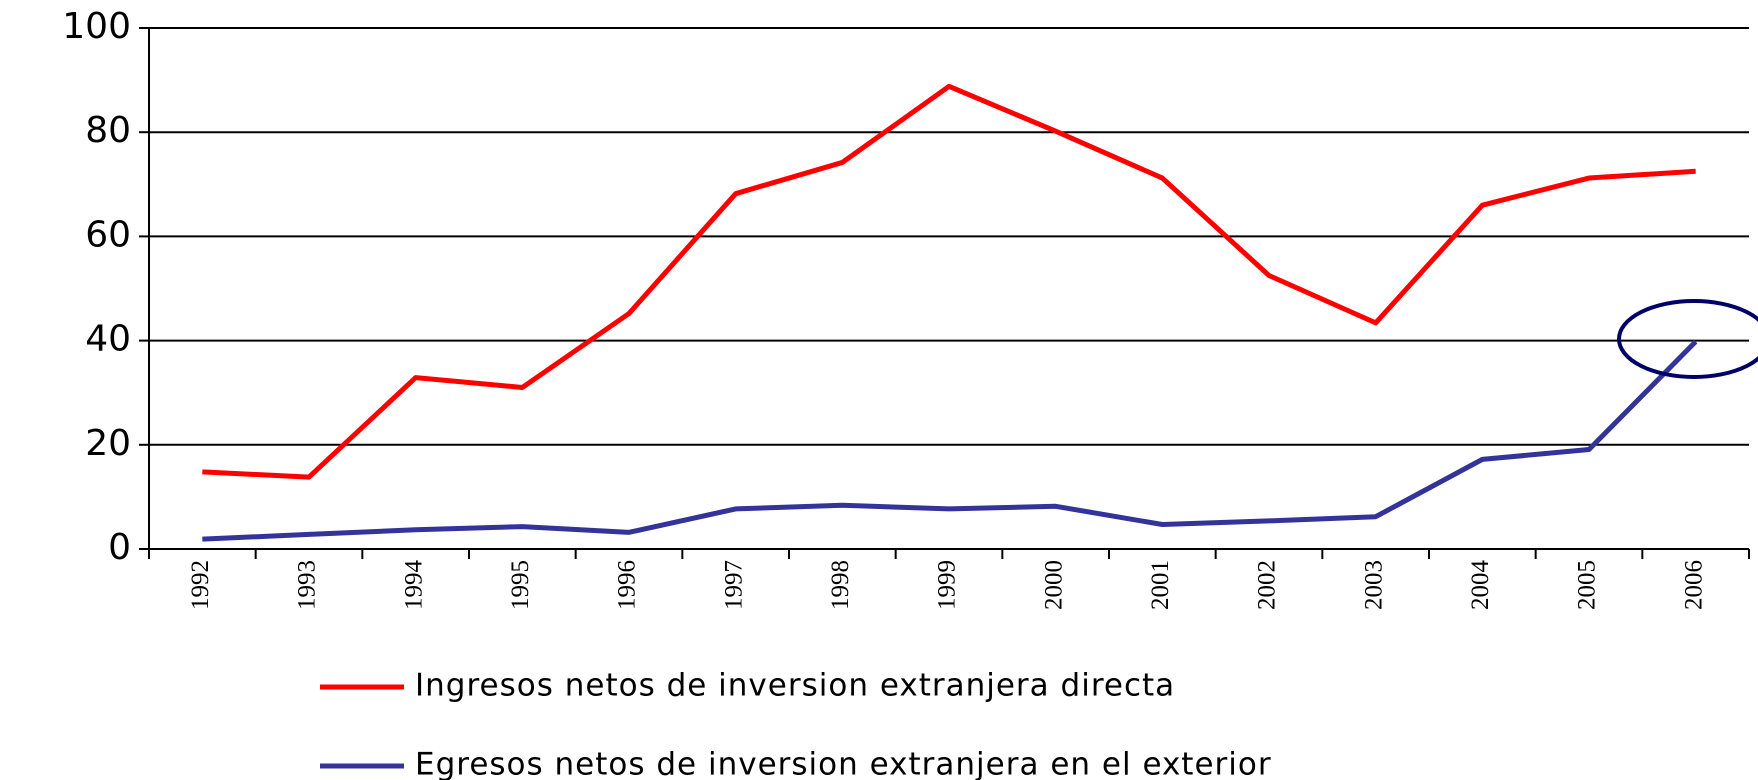 This screenshot has height=780, width=1758. I want to click on x-tick-label: 1995, so click(520, 585).